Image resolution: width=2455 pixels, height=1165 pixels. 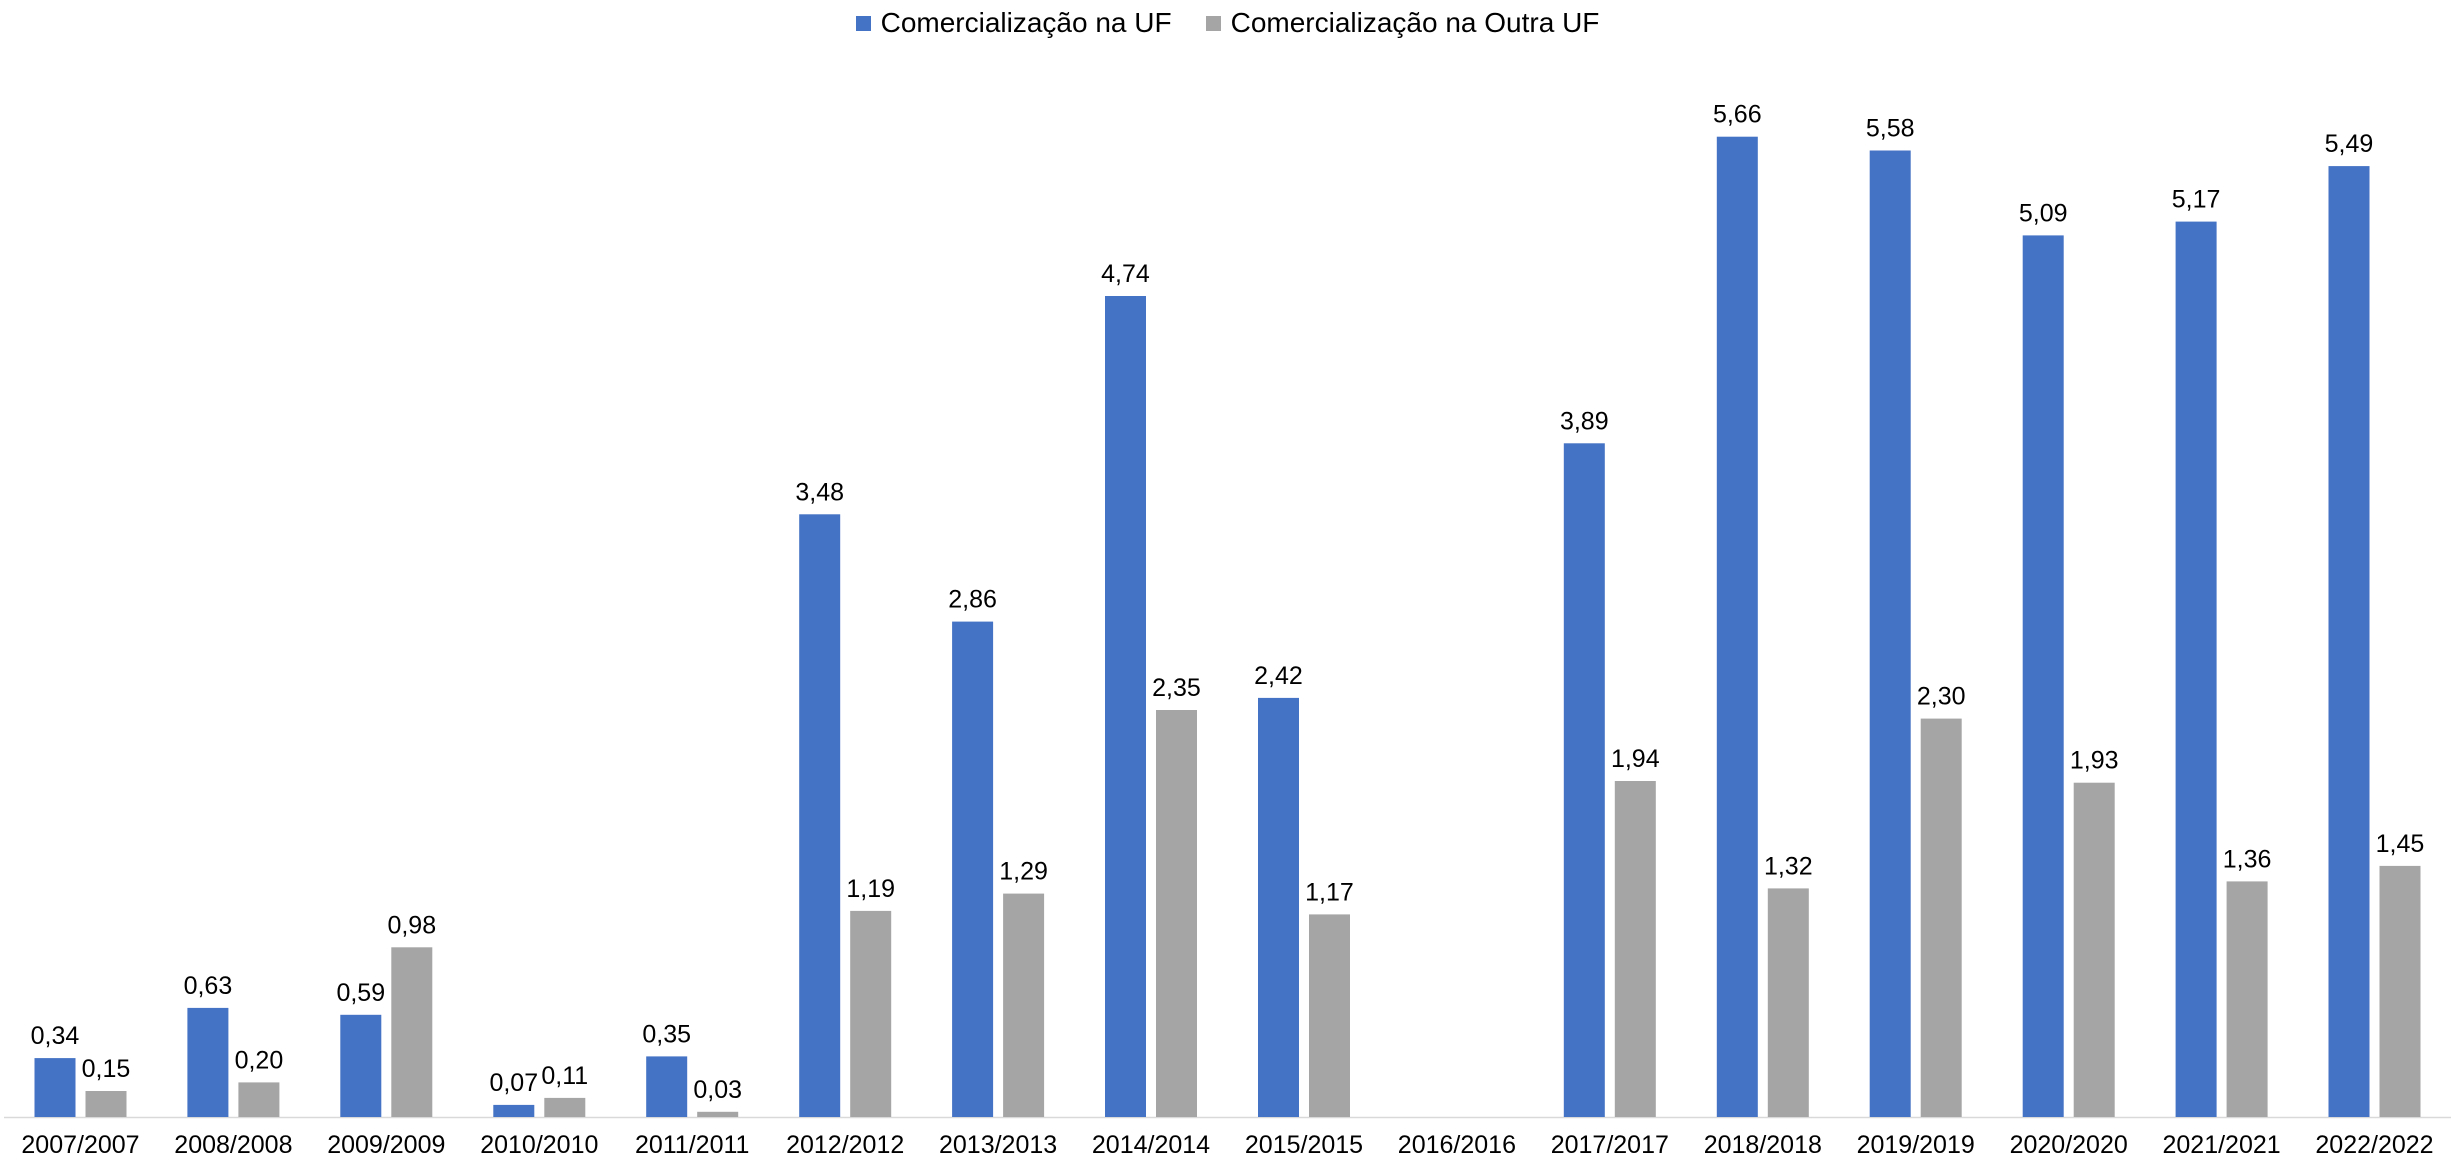 I want to click on bar-outra-uf-2012-2012, so click(x=871, y=1013).